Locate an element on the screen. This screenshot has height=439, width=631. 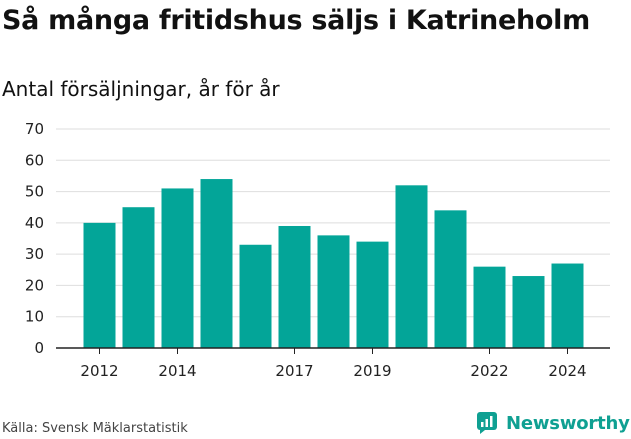
y-tick-label: 10 is located at coordinates (34, 317).